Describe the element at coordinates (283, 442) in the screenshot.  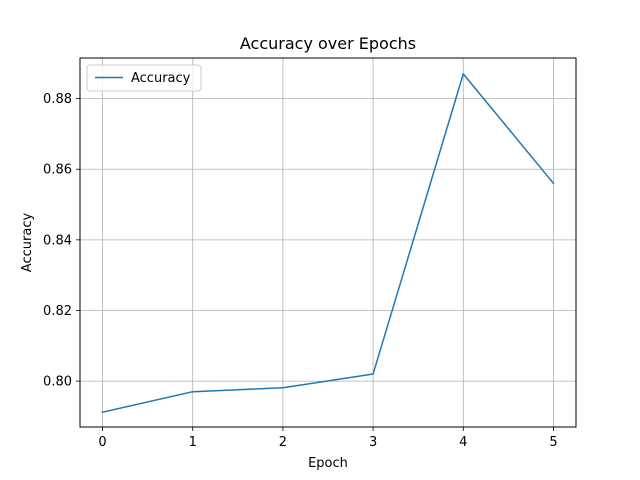
I see `x-tick-label: 2` at that location.